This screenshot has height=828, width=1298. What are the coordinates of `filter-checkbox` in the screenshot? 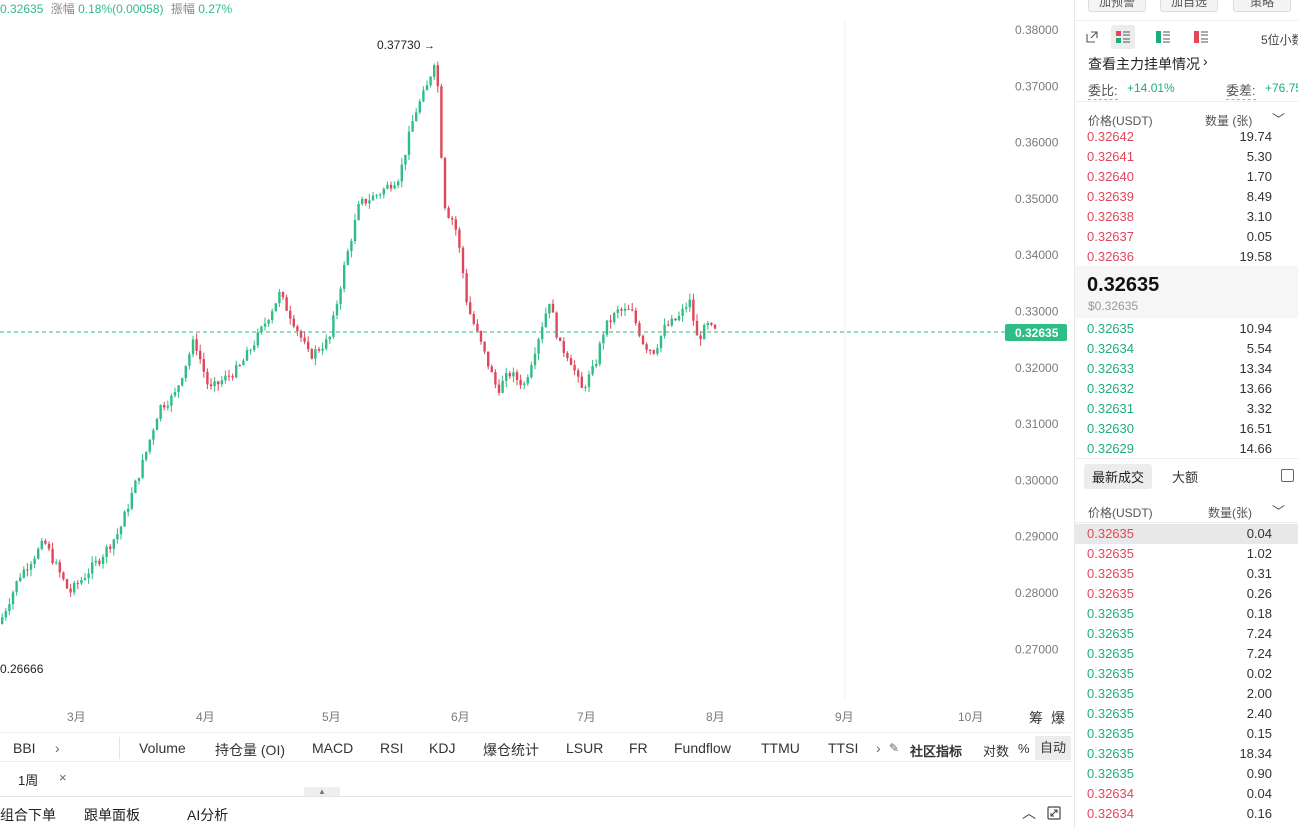 It's located at (1287, 475).